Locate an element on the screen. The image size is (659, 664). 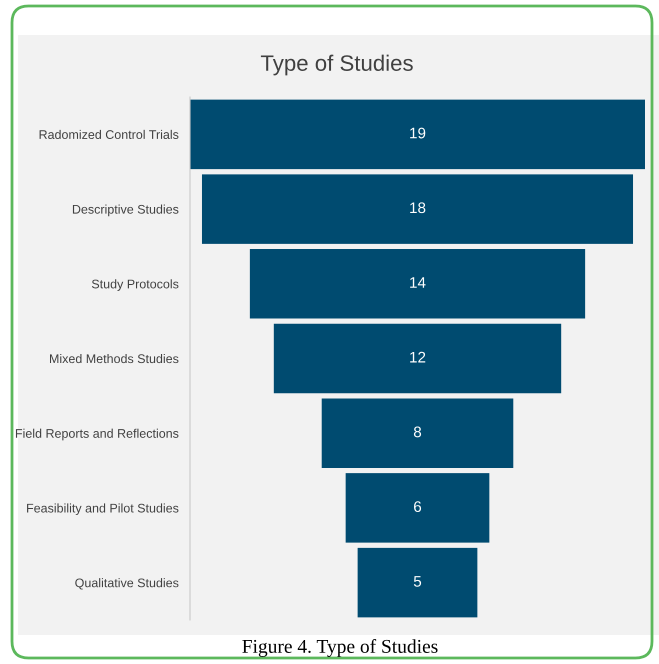
category-label: Feasibility and Pilot Studies is located at coordinates (102, 509).